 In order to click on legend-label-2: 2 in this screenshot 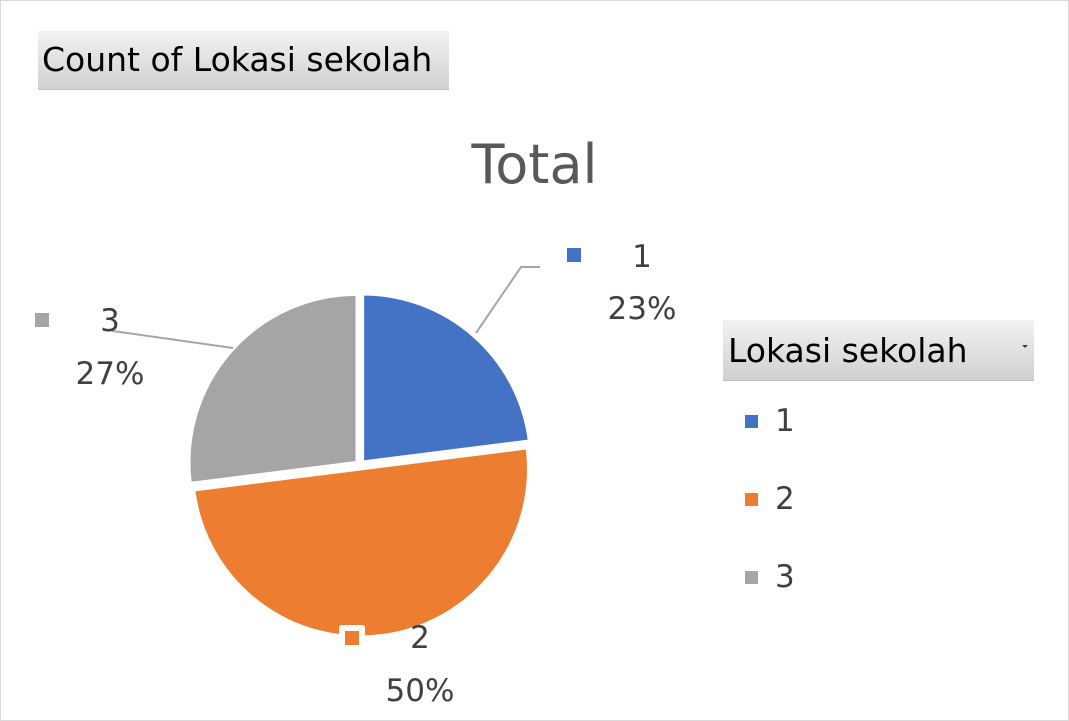, I will do `click(785, 499)`.